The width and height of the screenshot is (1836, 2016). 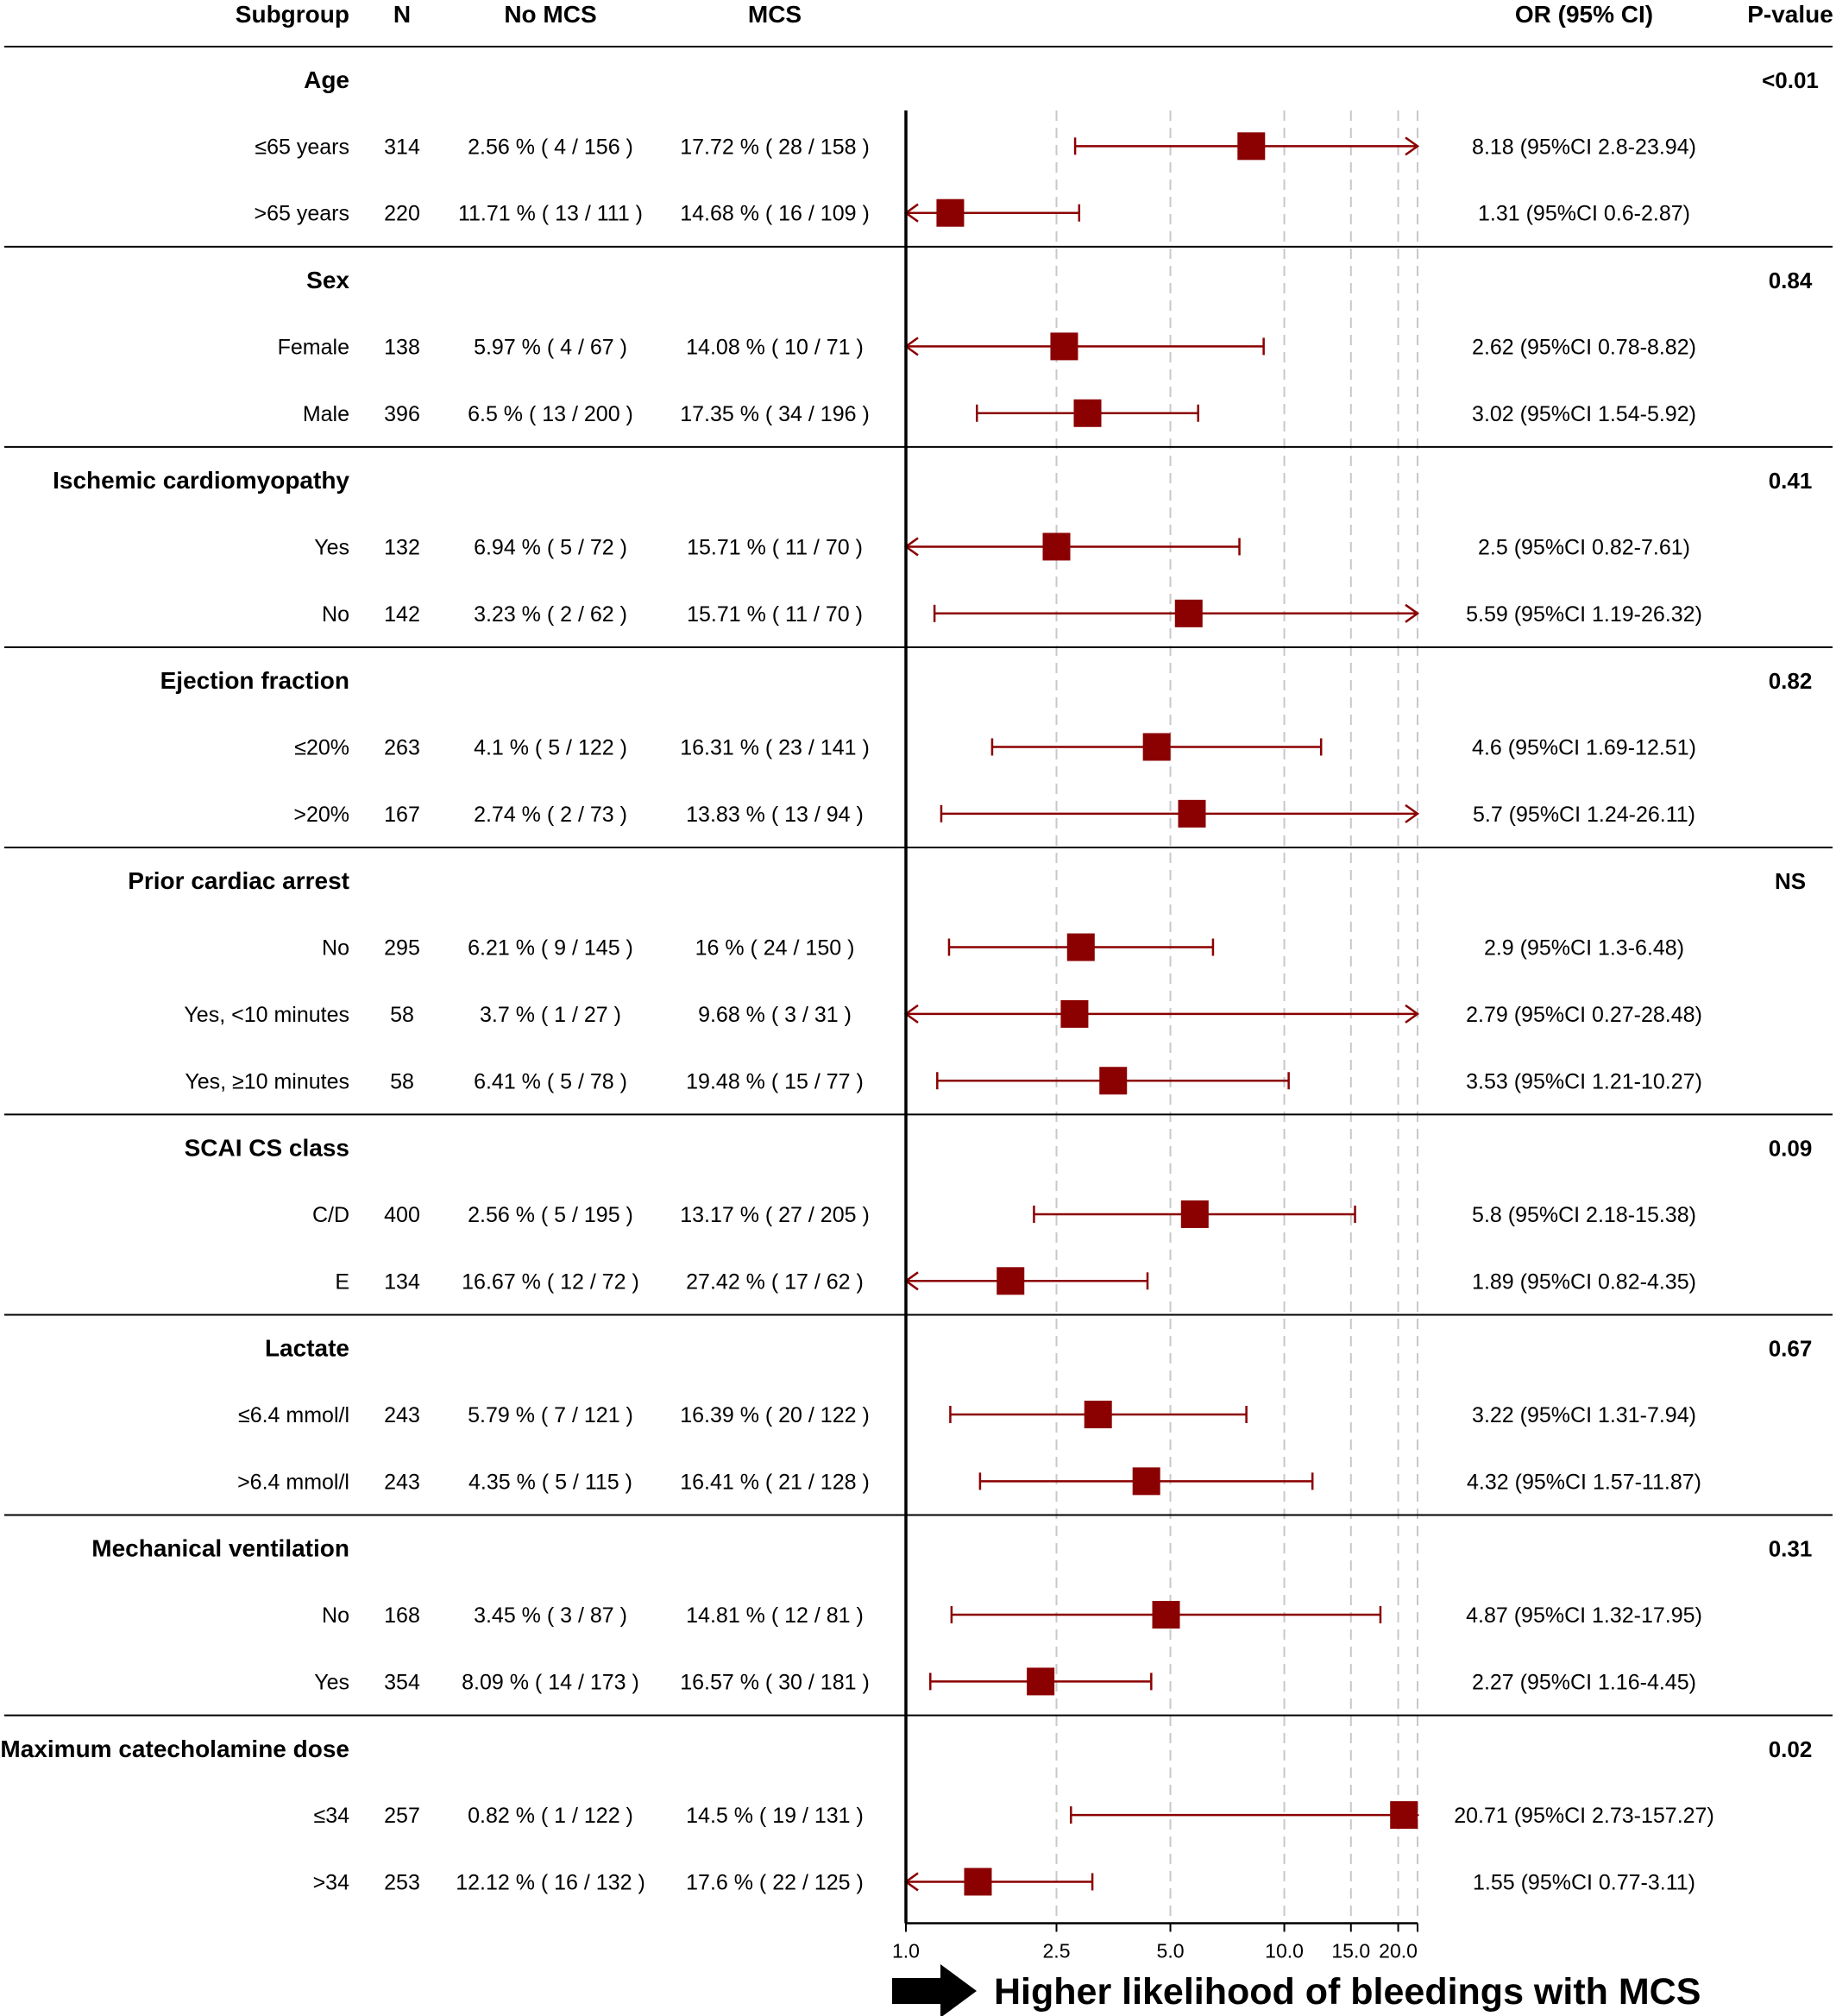 I want to click on group-pvalue: 0.84, so click(x=1791, y=281).